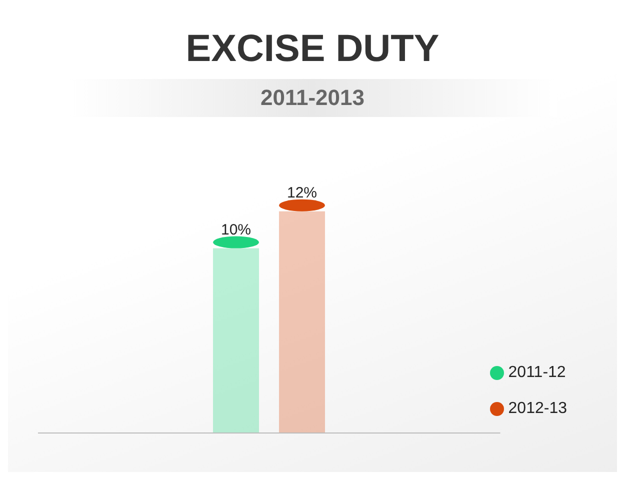  What do you see at coordinates (312, 49) in the screenshot?
I see `chart-title: EXCISE DUTY` at bounding box center [312, 49].